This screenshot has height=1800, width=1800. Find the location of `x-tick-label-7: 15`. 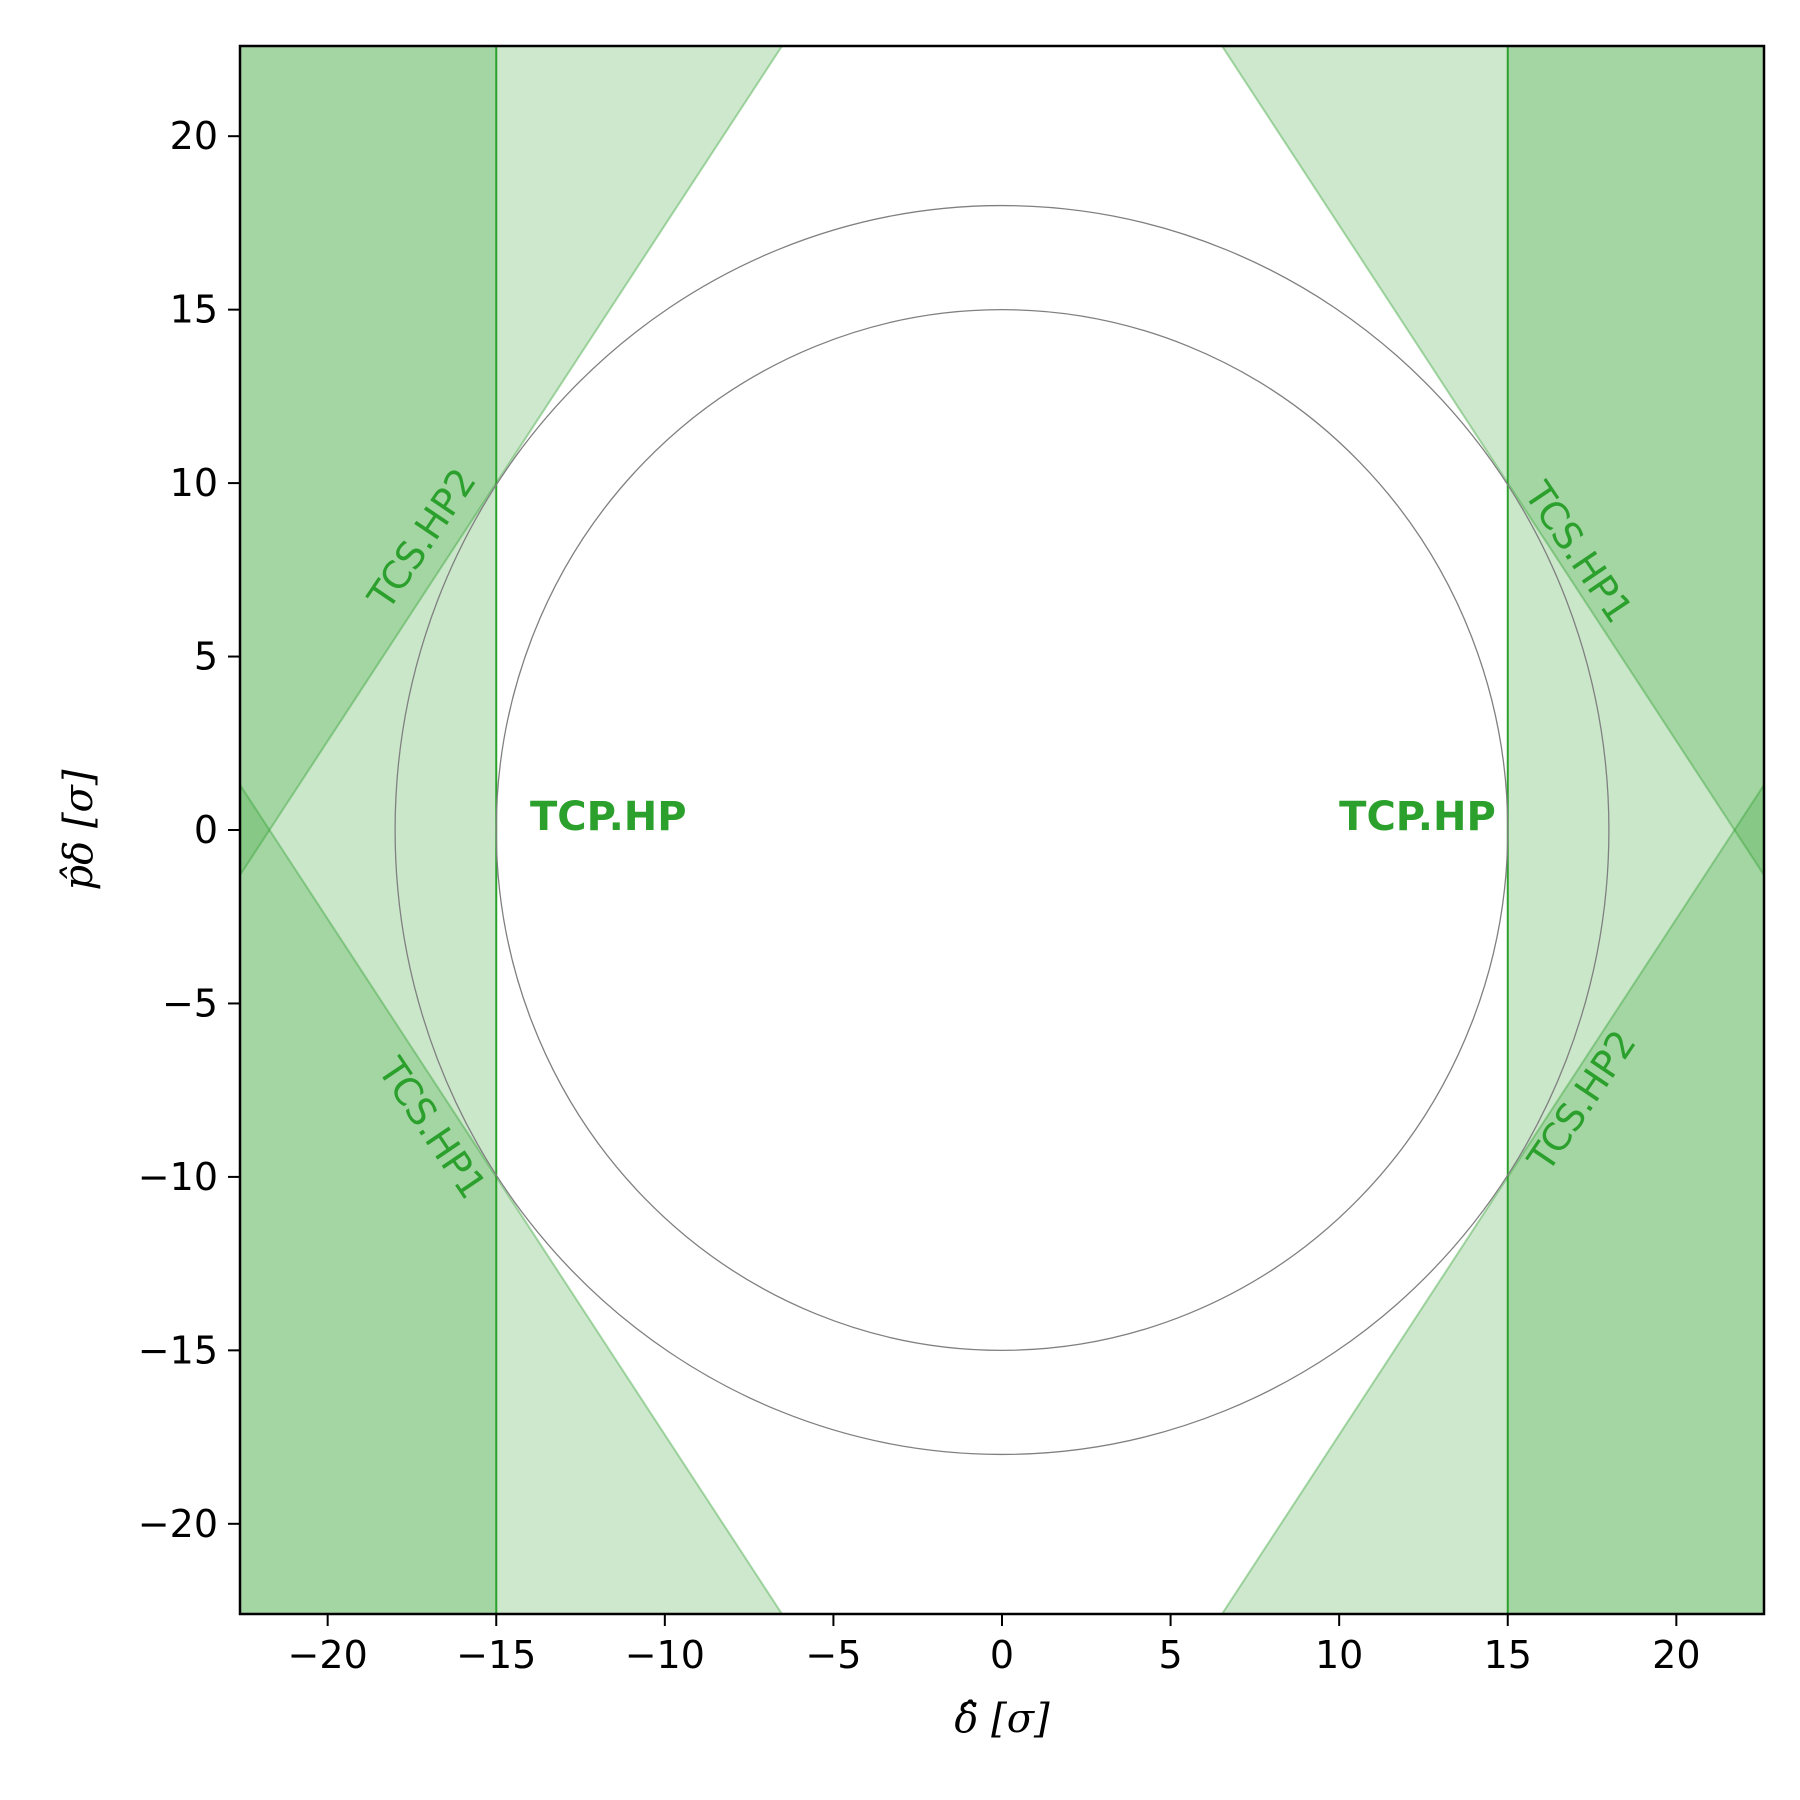

x-tick-label-7: 15 is located at coordinates (1508, 1655).